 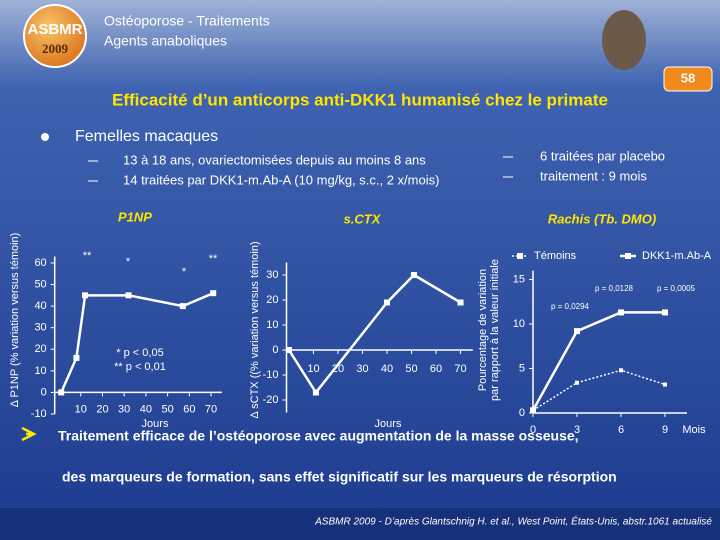 I want to click on annotation: p = 0,0005, so click(x=676, y=288).